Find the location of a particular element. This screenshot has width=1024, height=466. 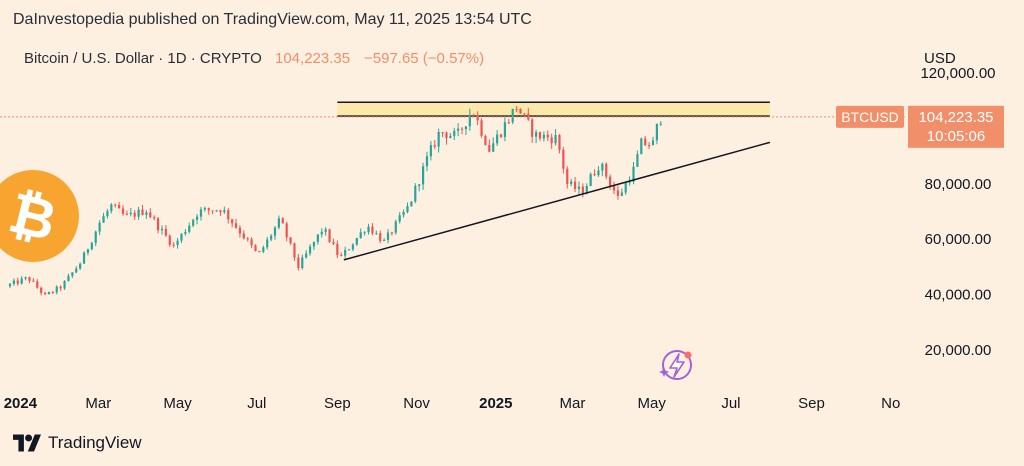

last-price-badge is located at coordinates (956, 126).